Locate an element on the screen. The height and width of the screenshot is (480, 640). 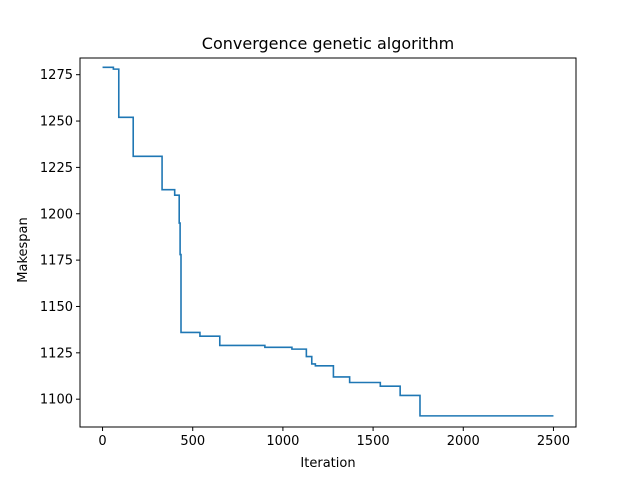
y-tick-label: 1150 is located at coordinates (56, 307).